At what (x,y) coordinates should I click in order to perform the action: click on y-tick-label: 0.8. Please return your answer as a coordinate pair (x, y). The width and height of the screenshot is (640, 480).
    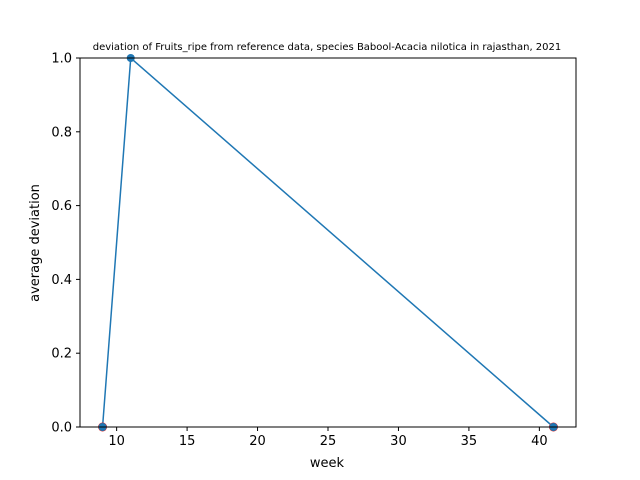
    Looking at the image, I should click on (61, 132).